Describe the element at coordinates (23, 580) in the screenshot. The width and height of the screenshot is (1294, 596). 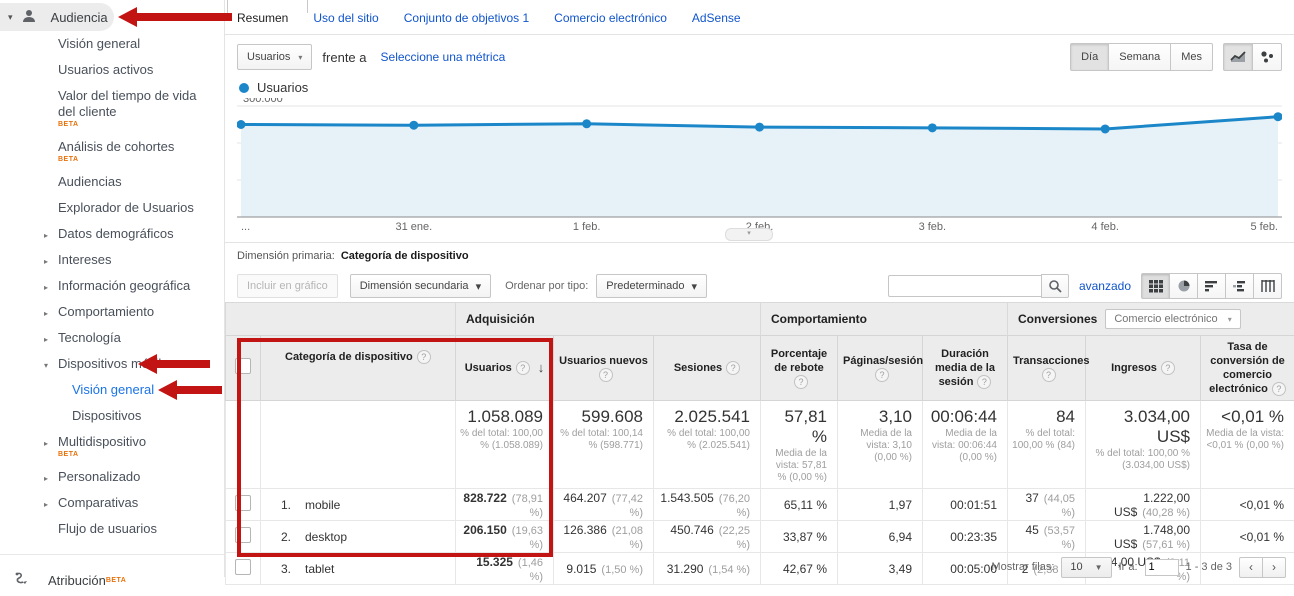
I see `attribution-icon` at that location.